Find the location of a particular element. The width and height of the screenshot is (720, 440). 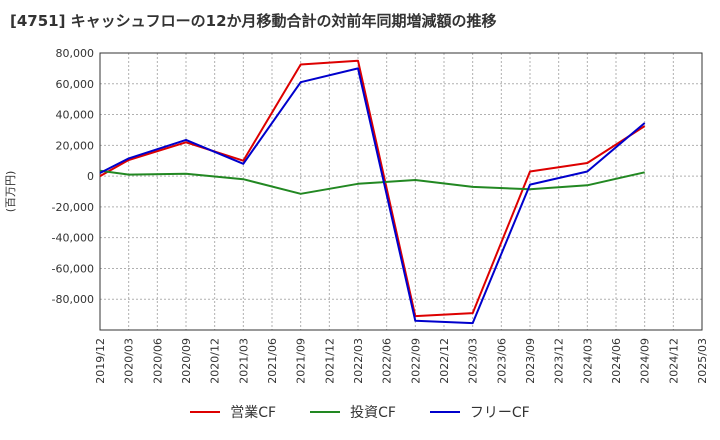

x-tick-label: 2021/12 is located at coordinates (329, 361).